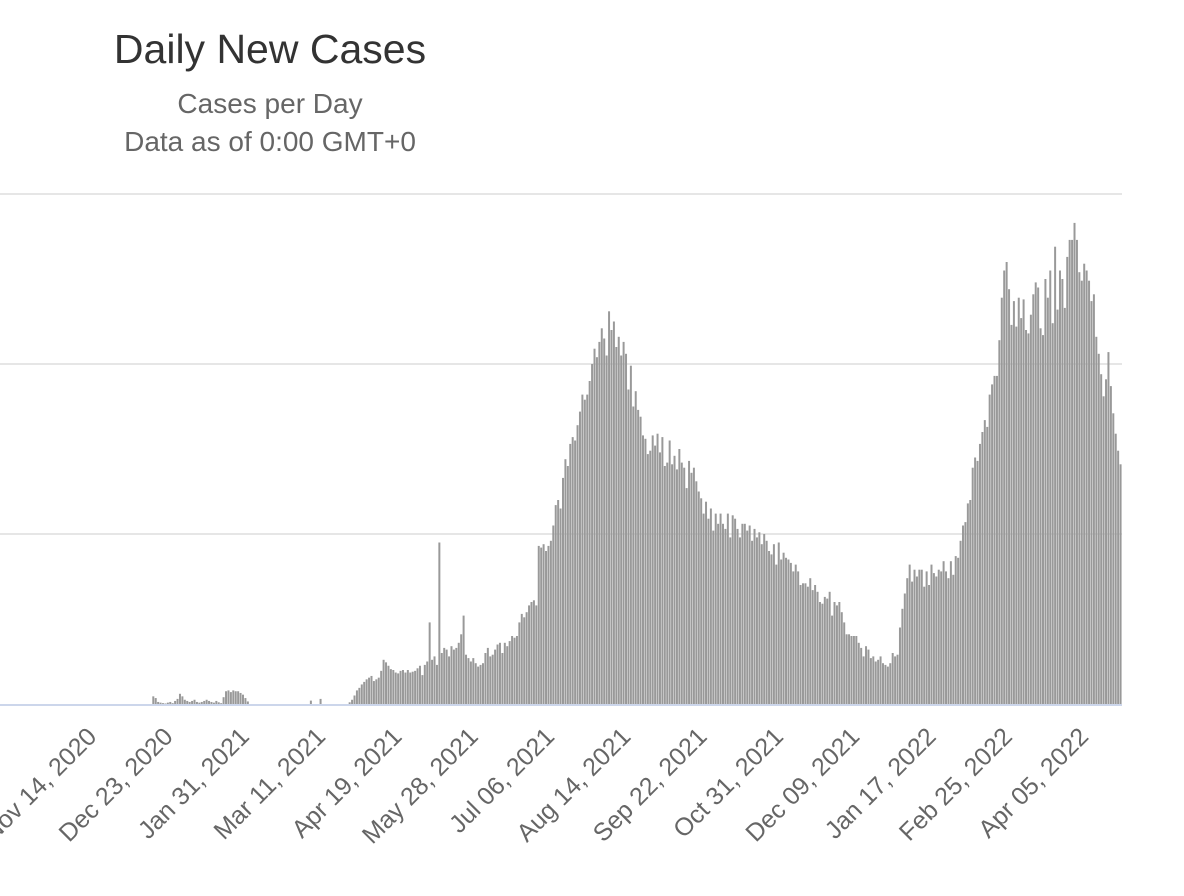  Describe the element at coordinates (270, 49) in the screenshot. I see `chart-title: Daily New Cases` at that location.